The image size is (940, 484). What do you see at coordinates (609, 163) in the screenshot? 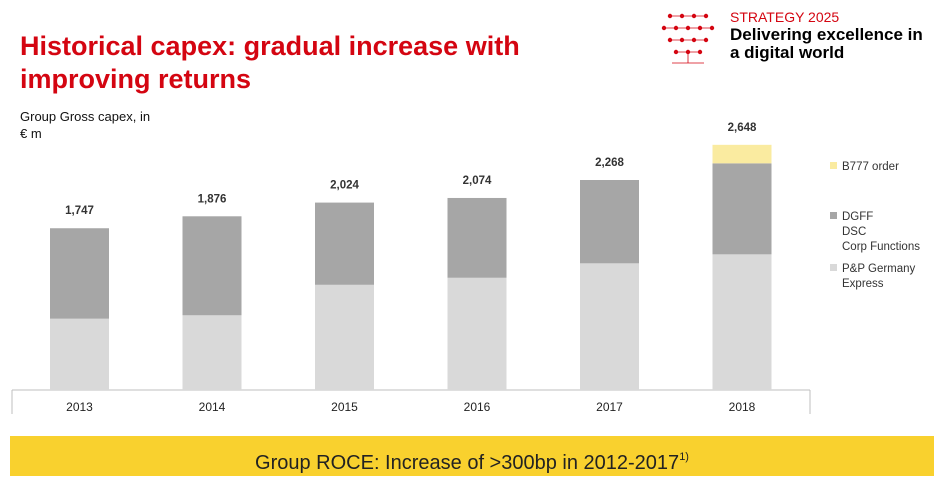
I see `total-label-2017: 2,268` at bounding box center [609, 163].